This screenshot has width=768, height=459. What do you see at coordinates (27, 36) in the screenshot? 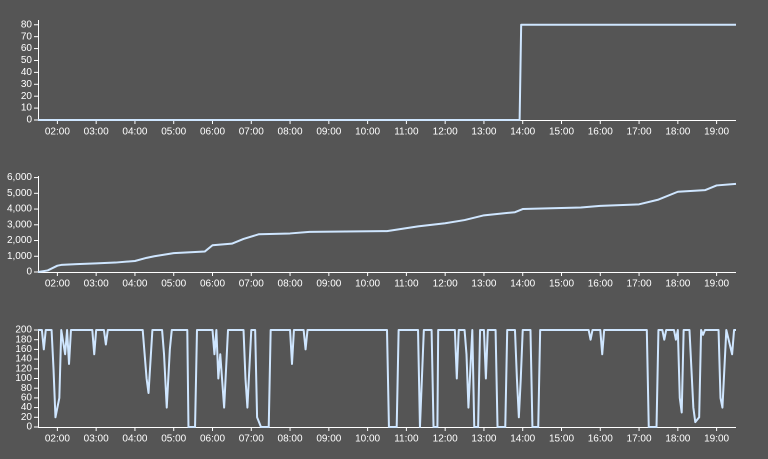
I see `y-tick-label: 70` at bounding box center [27, 36].